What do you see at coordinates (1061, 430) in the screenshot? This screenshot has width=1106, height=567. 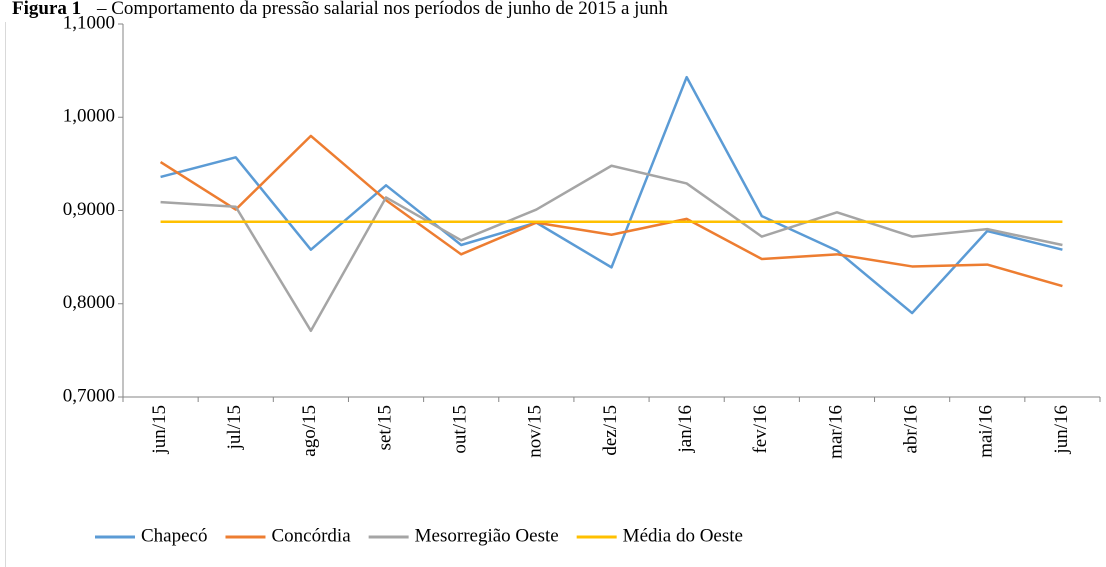 I see `x-tick-label: jun/16` at bounding box center [1061, 430].